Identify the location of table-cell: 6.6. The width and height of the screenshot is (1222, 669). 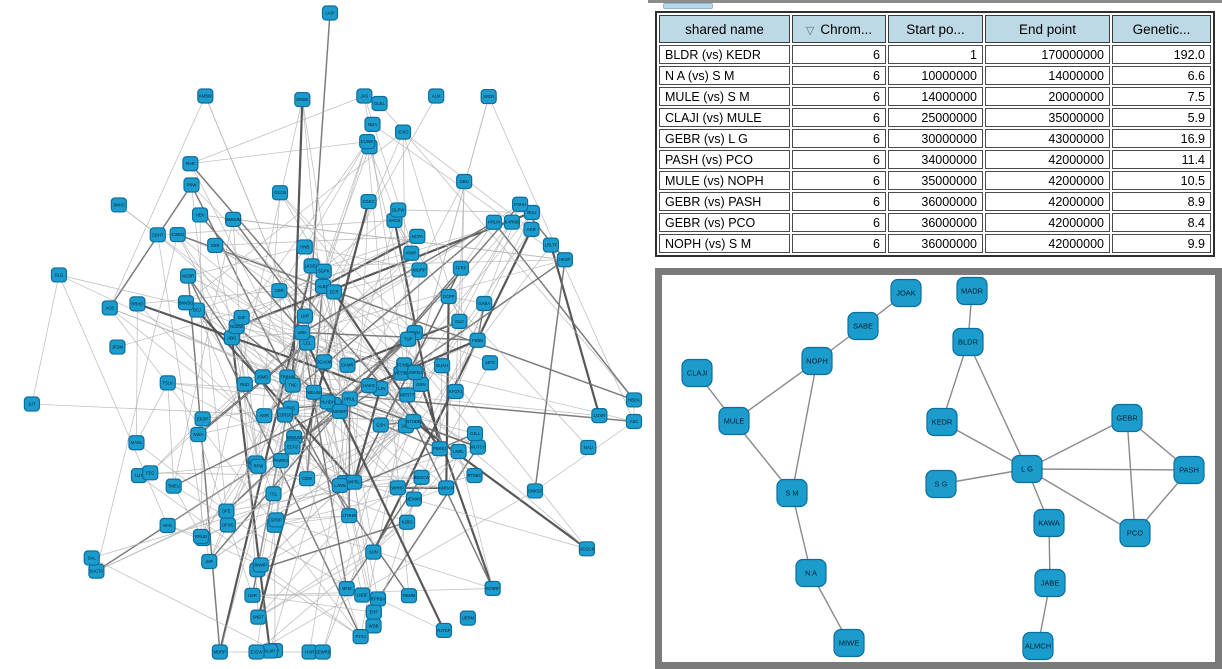
(1161, 75).